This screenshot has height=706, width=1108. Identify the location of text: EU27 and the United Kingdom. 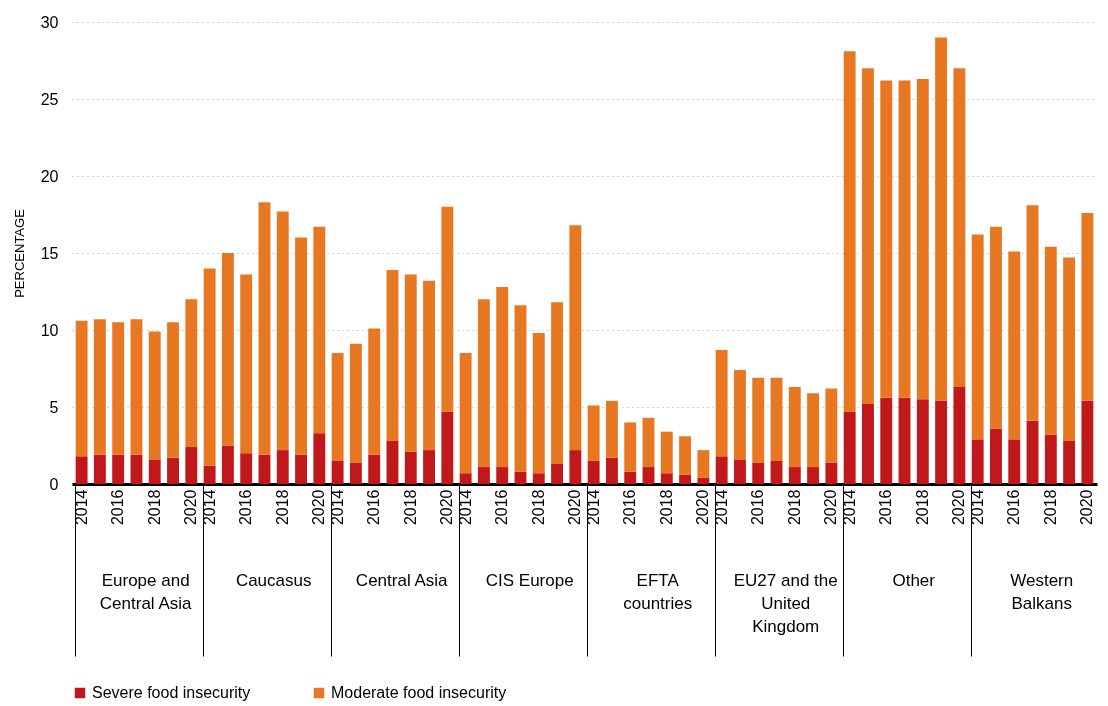
(785, 603).